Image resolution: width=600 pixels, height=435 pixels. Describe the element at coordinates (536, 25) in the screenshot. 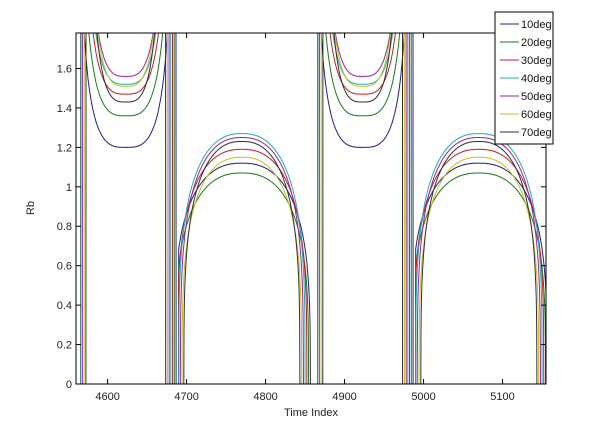

I see `legend-entry: 10deg` at that location.